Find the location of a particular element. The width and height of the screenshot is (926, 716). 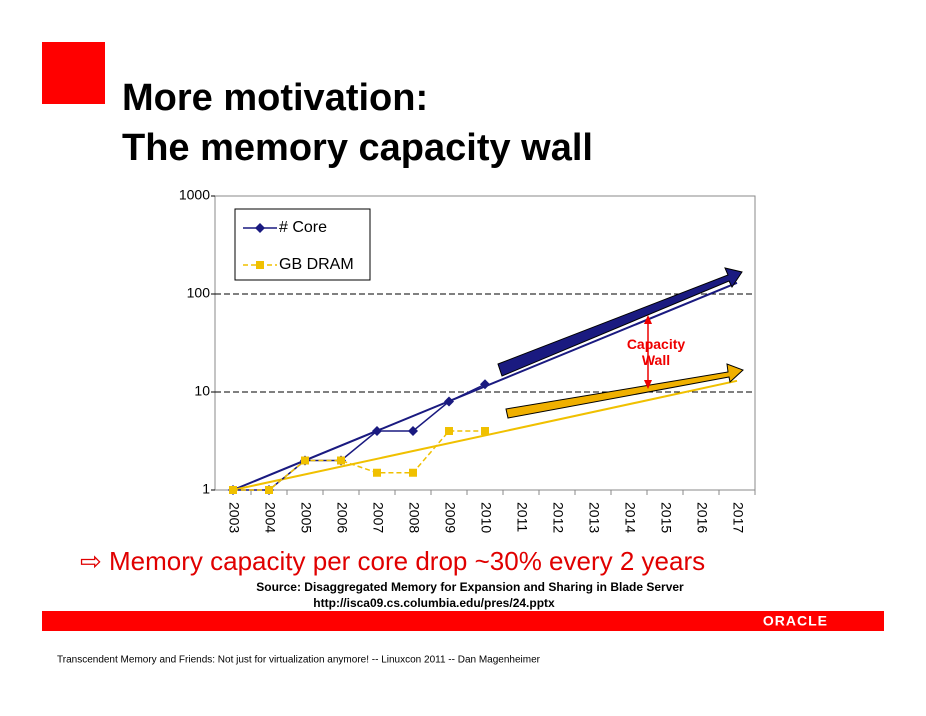

x-tick-label: 2017 is located at coordinates (738, 517).